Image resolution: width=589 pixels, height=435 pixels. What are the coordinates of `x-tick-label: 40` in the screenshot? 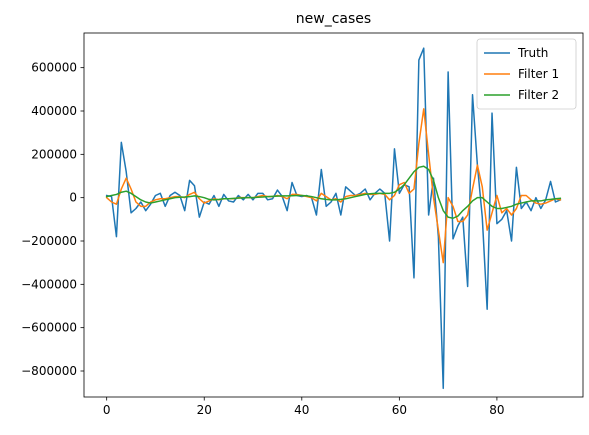 It's located at (301, 410).